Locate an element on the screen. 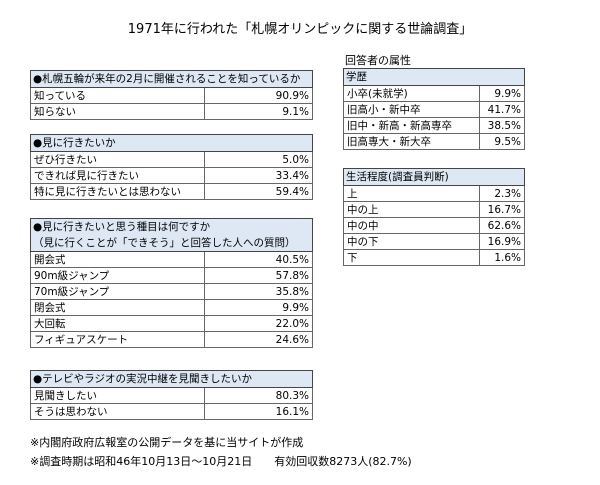 This screenshot has width=600, height=485. row-label: 中の上 is located at coordinates (411, 210).